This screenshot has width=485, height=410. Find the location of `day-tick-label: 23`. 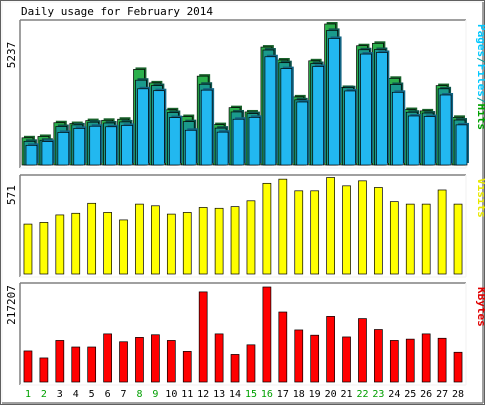

day-tick-label: 23 is located at coordinates (378, 394).